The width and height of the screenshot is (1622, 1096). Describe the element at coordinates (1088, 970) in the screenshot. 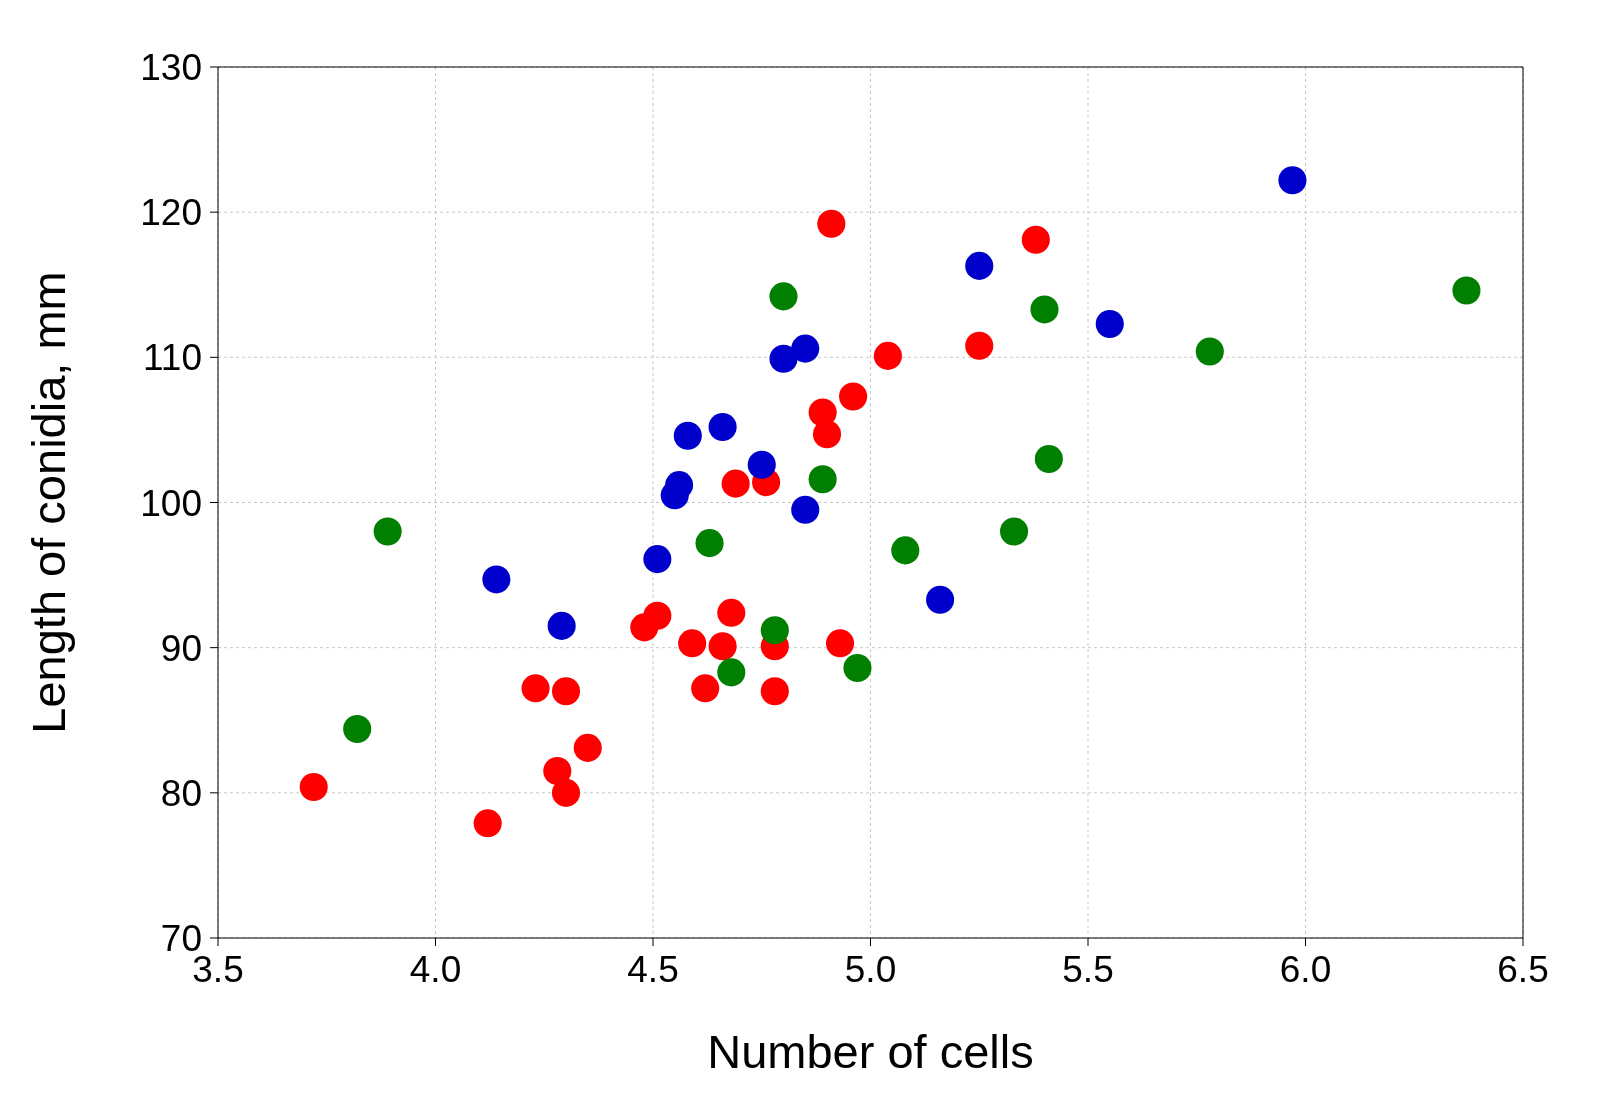

I see `x-tick-label: 5.5` at that location.